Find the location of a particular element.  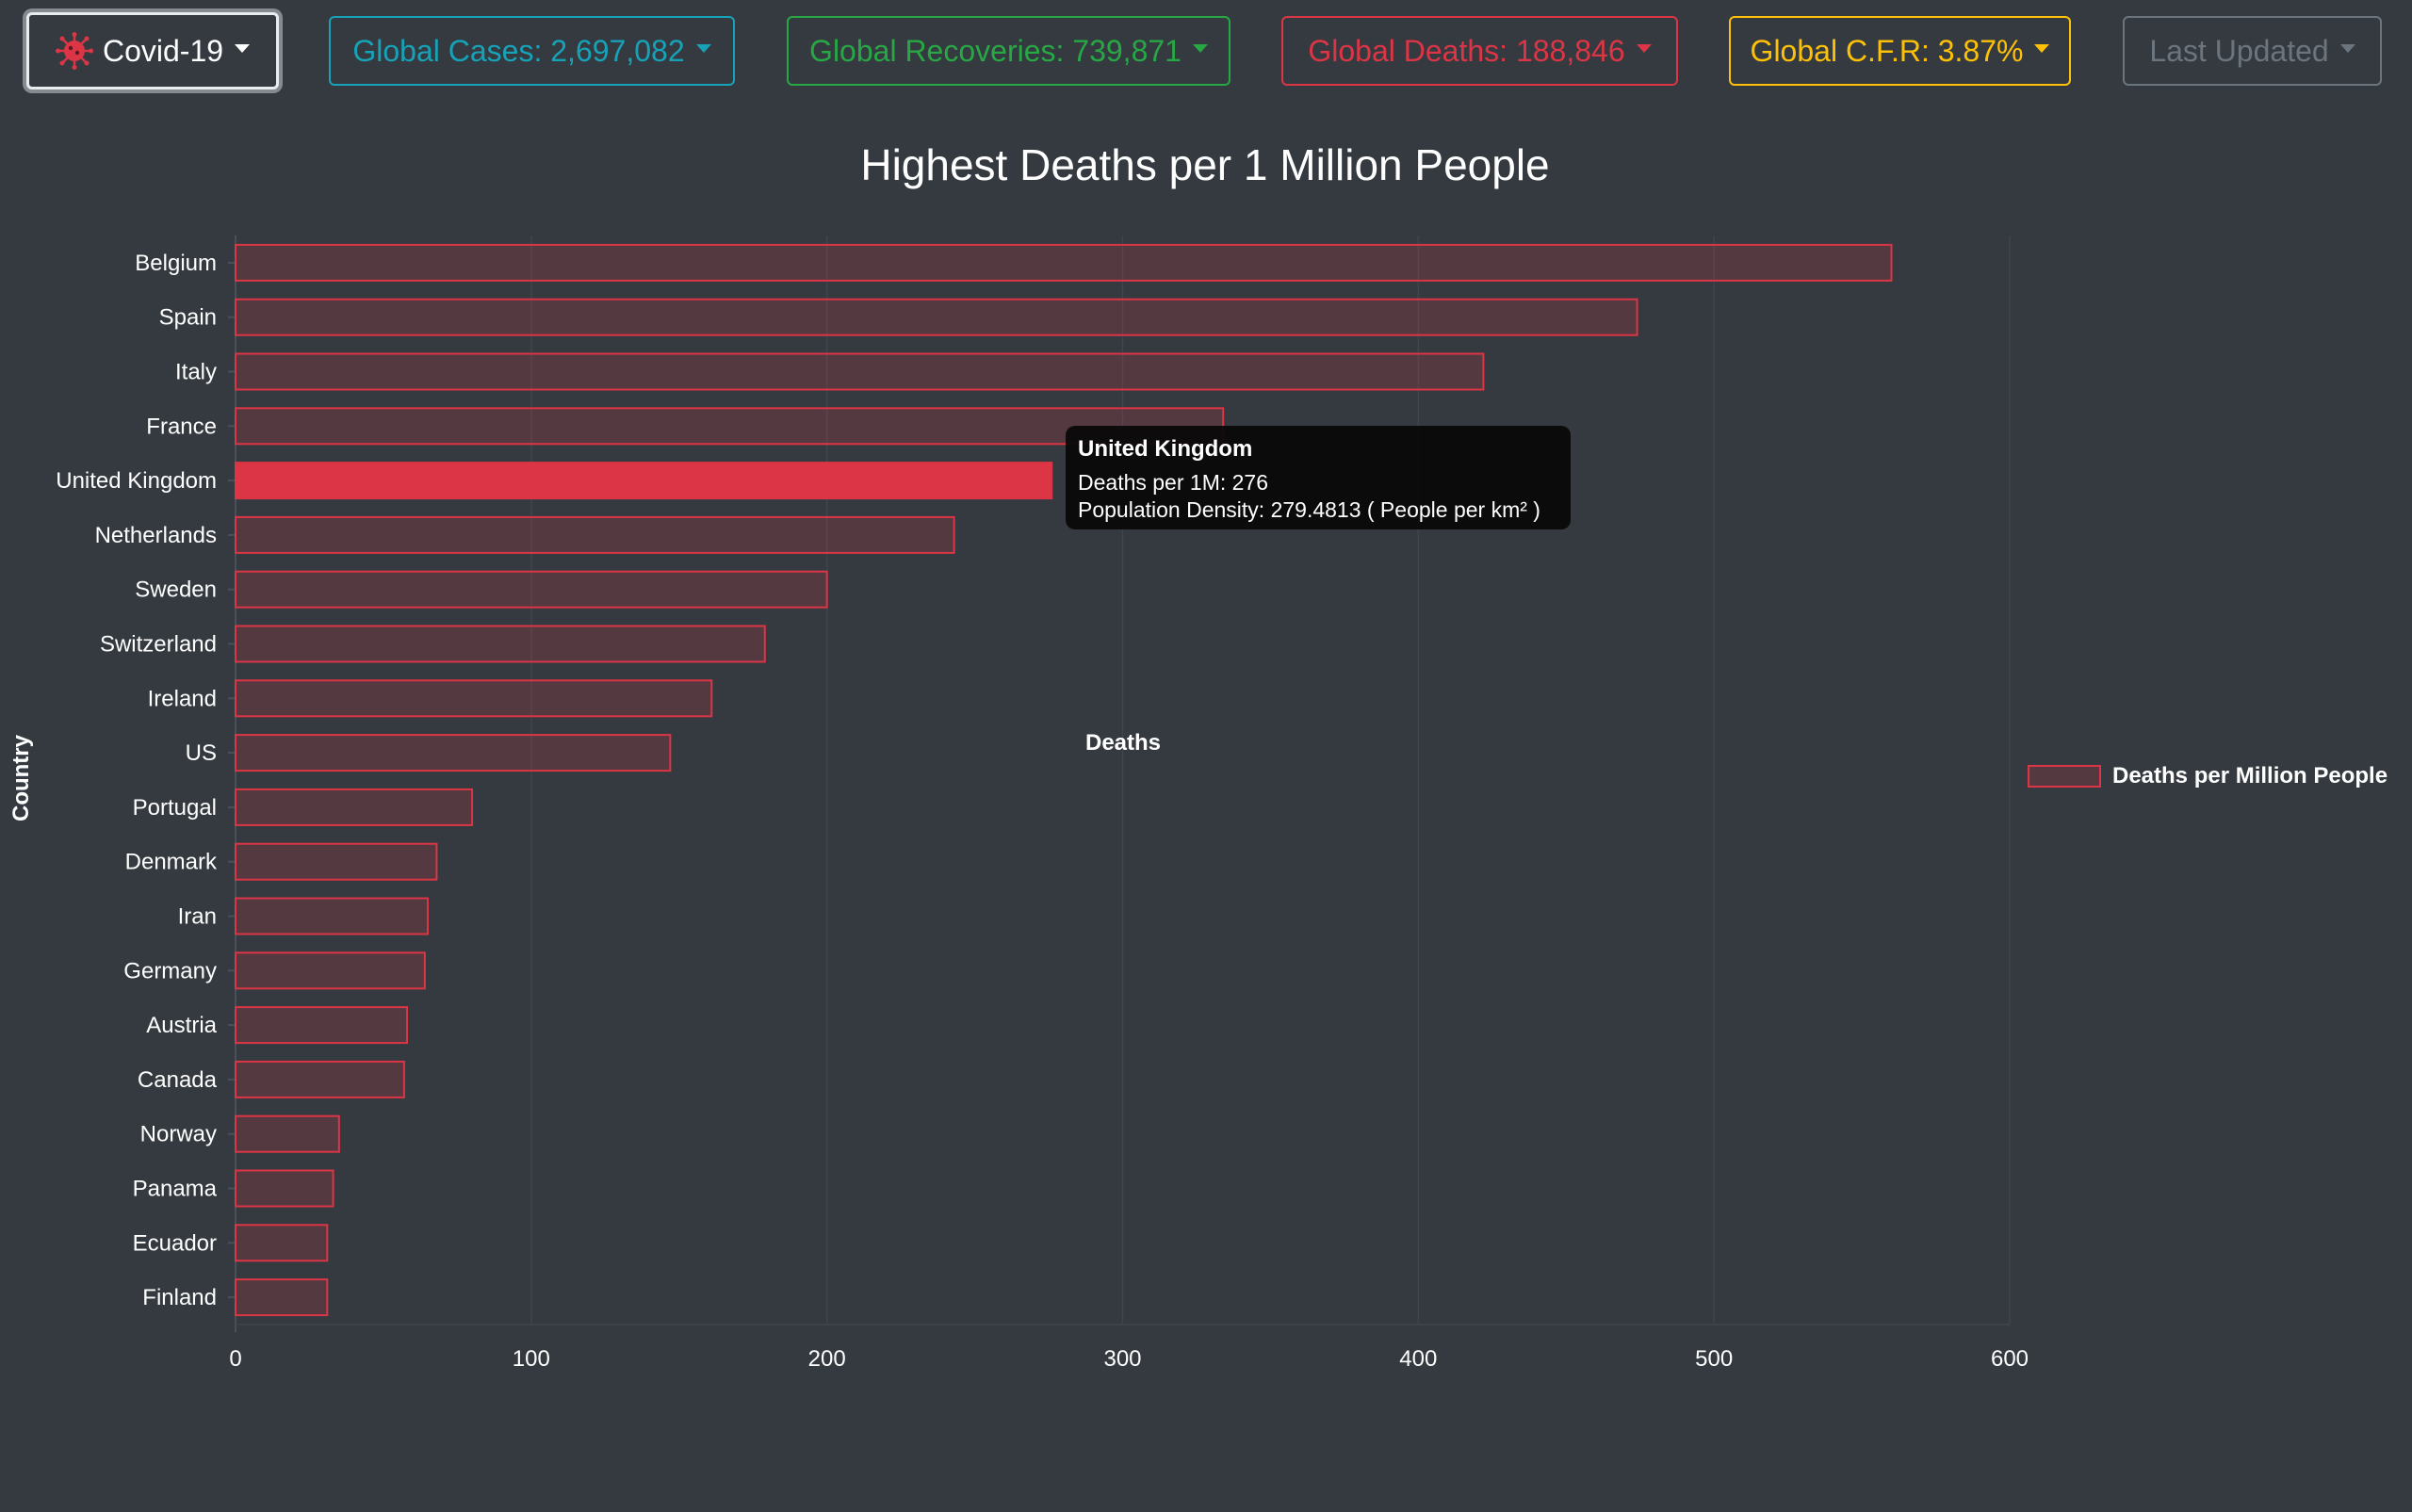

y-tick-label: Italy is located at coordinates (196, 372).